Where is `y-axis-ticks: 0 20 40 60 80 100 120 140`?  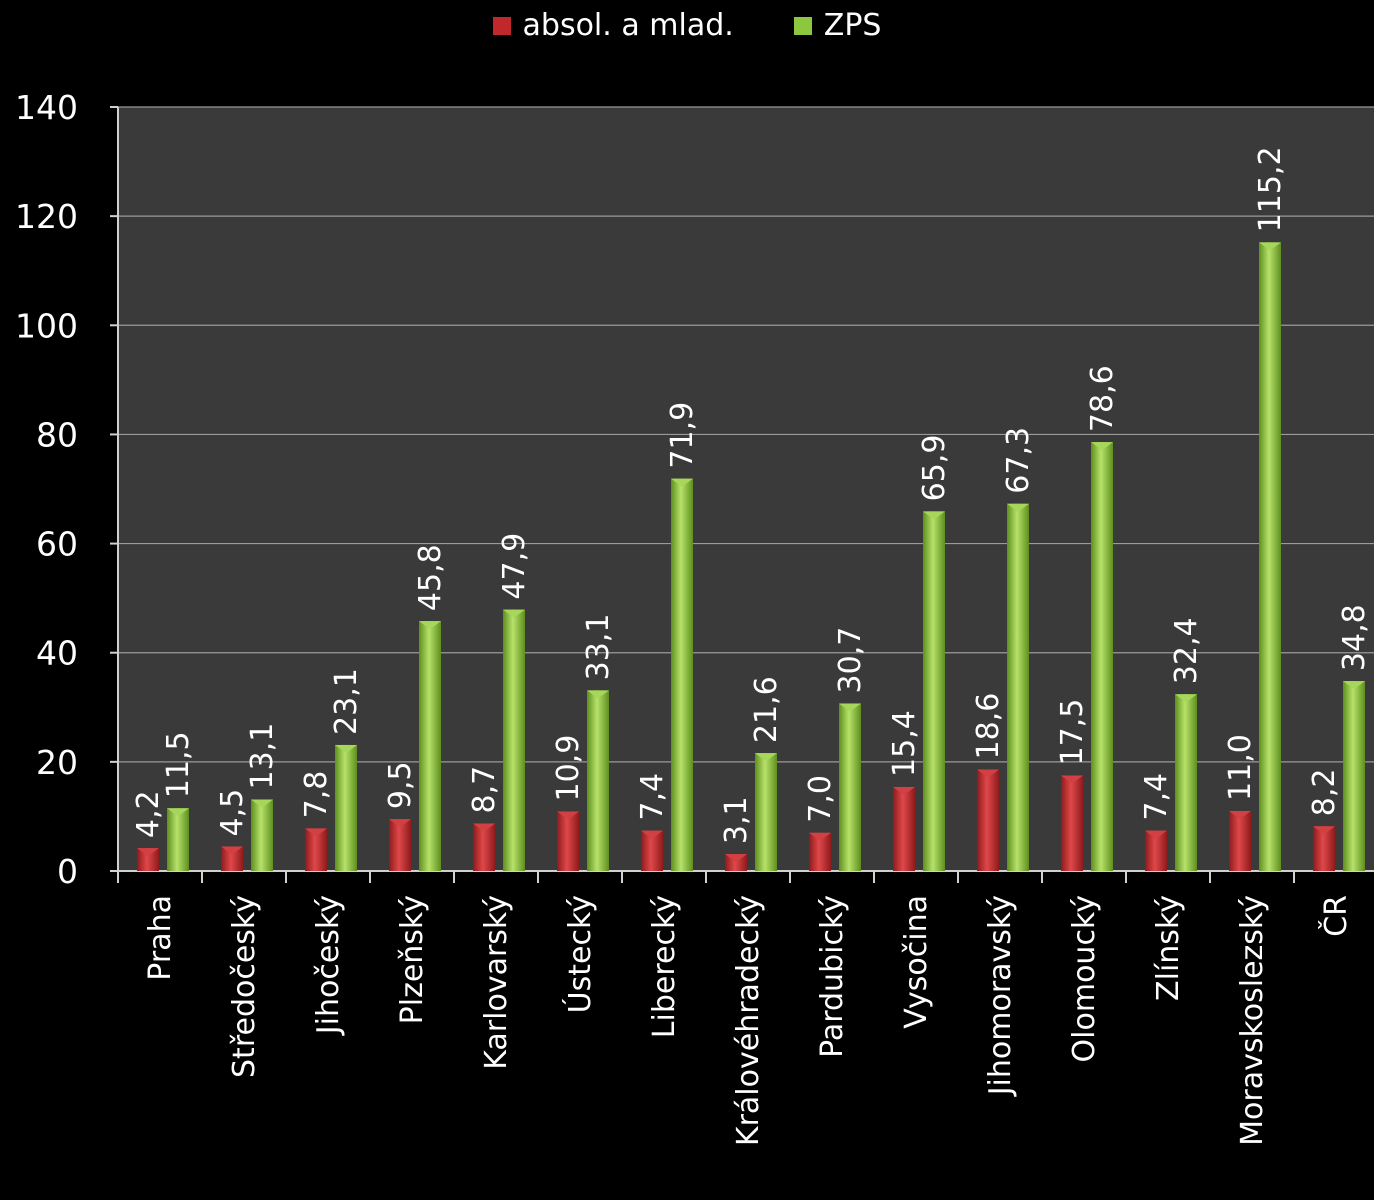 y-axis-ticks: 0 20 40 60 80 100 120 140 is located at coordinates (67, 489).